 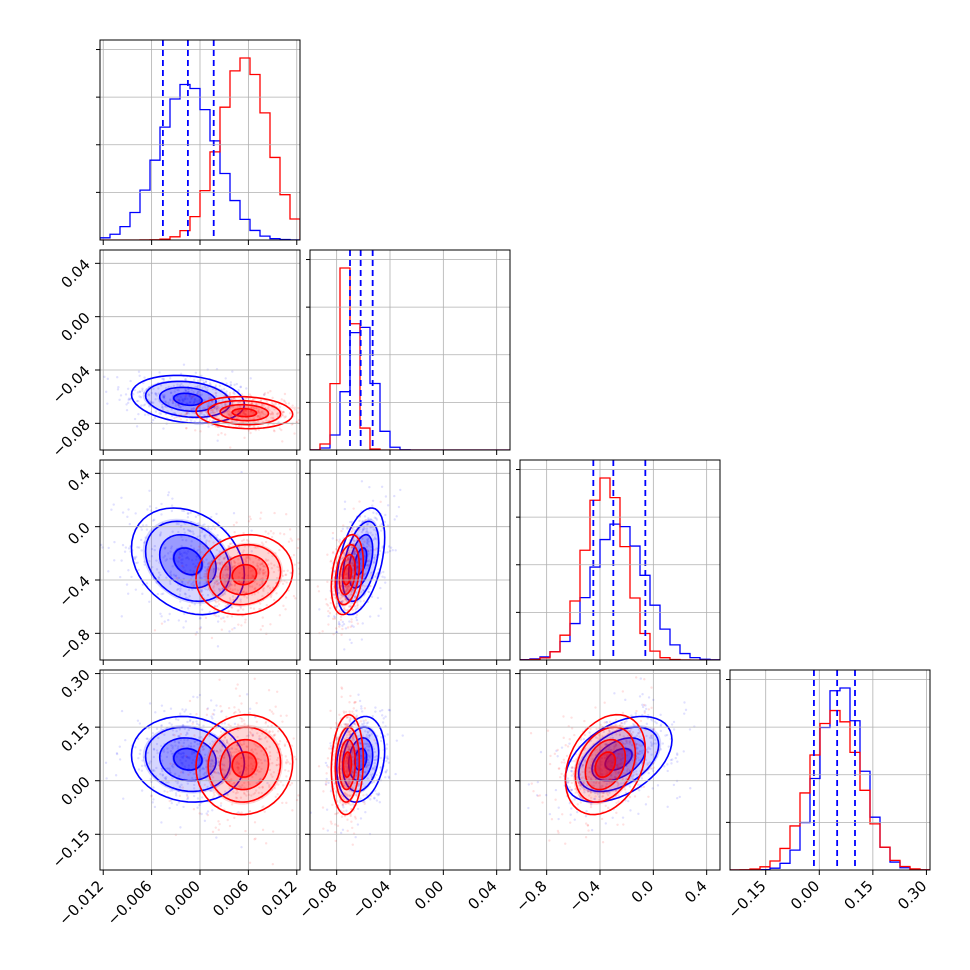 I want to click on contour-line, so click(x=187, y=561).